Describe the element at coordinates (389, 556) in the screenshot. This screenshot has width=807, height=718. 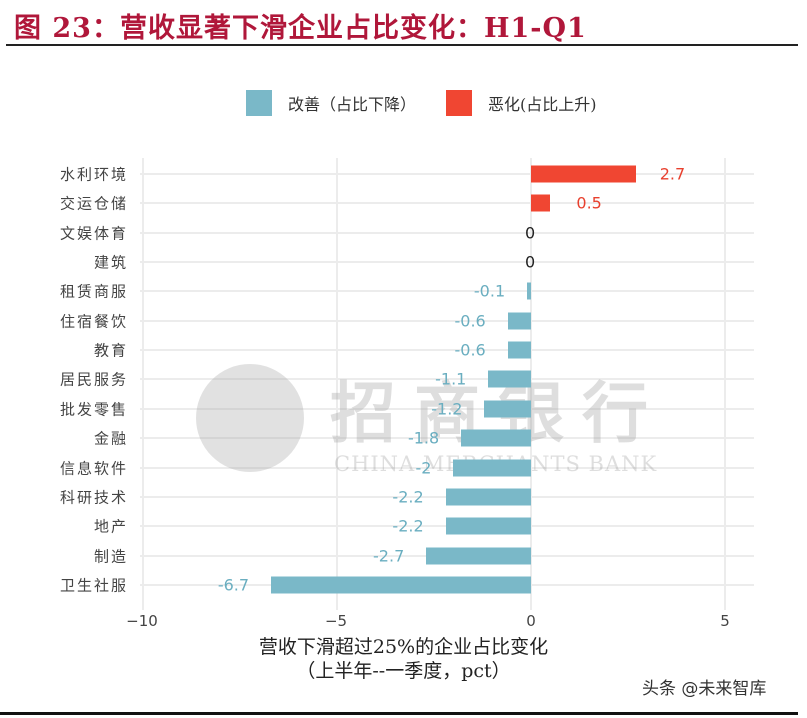
I see `value-label: -2.7` at that location.